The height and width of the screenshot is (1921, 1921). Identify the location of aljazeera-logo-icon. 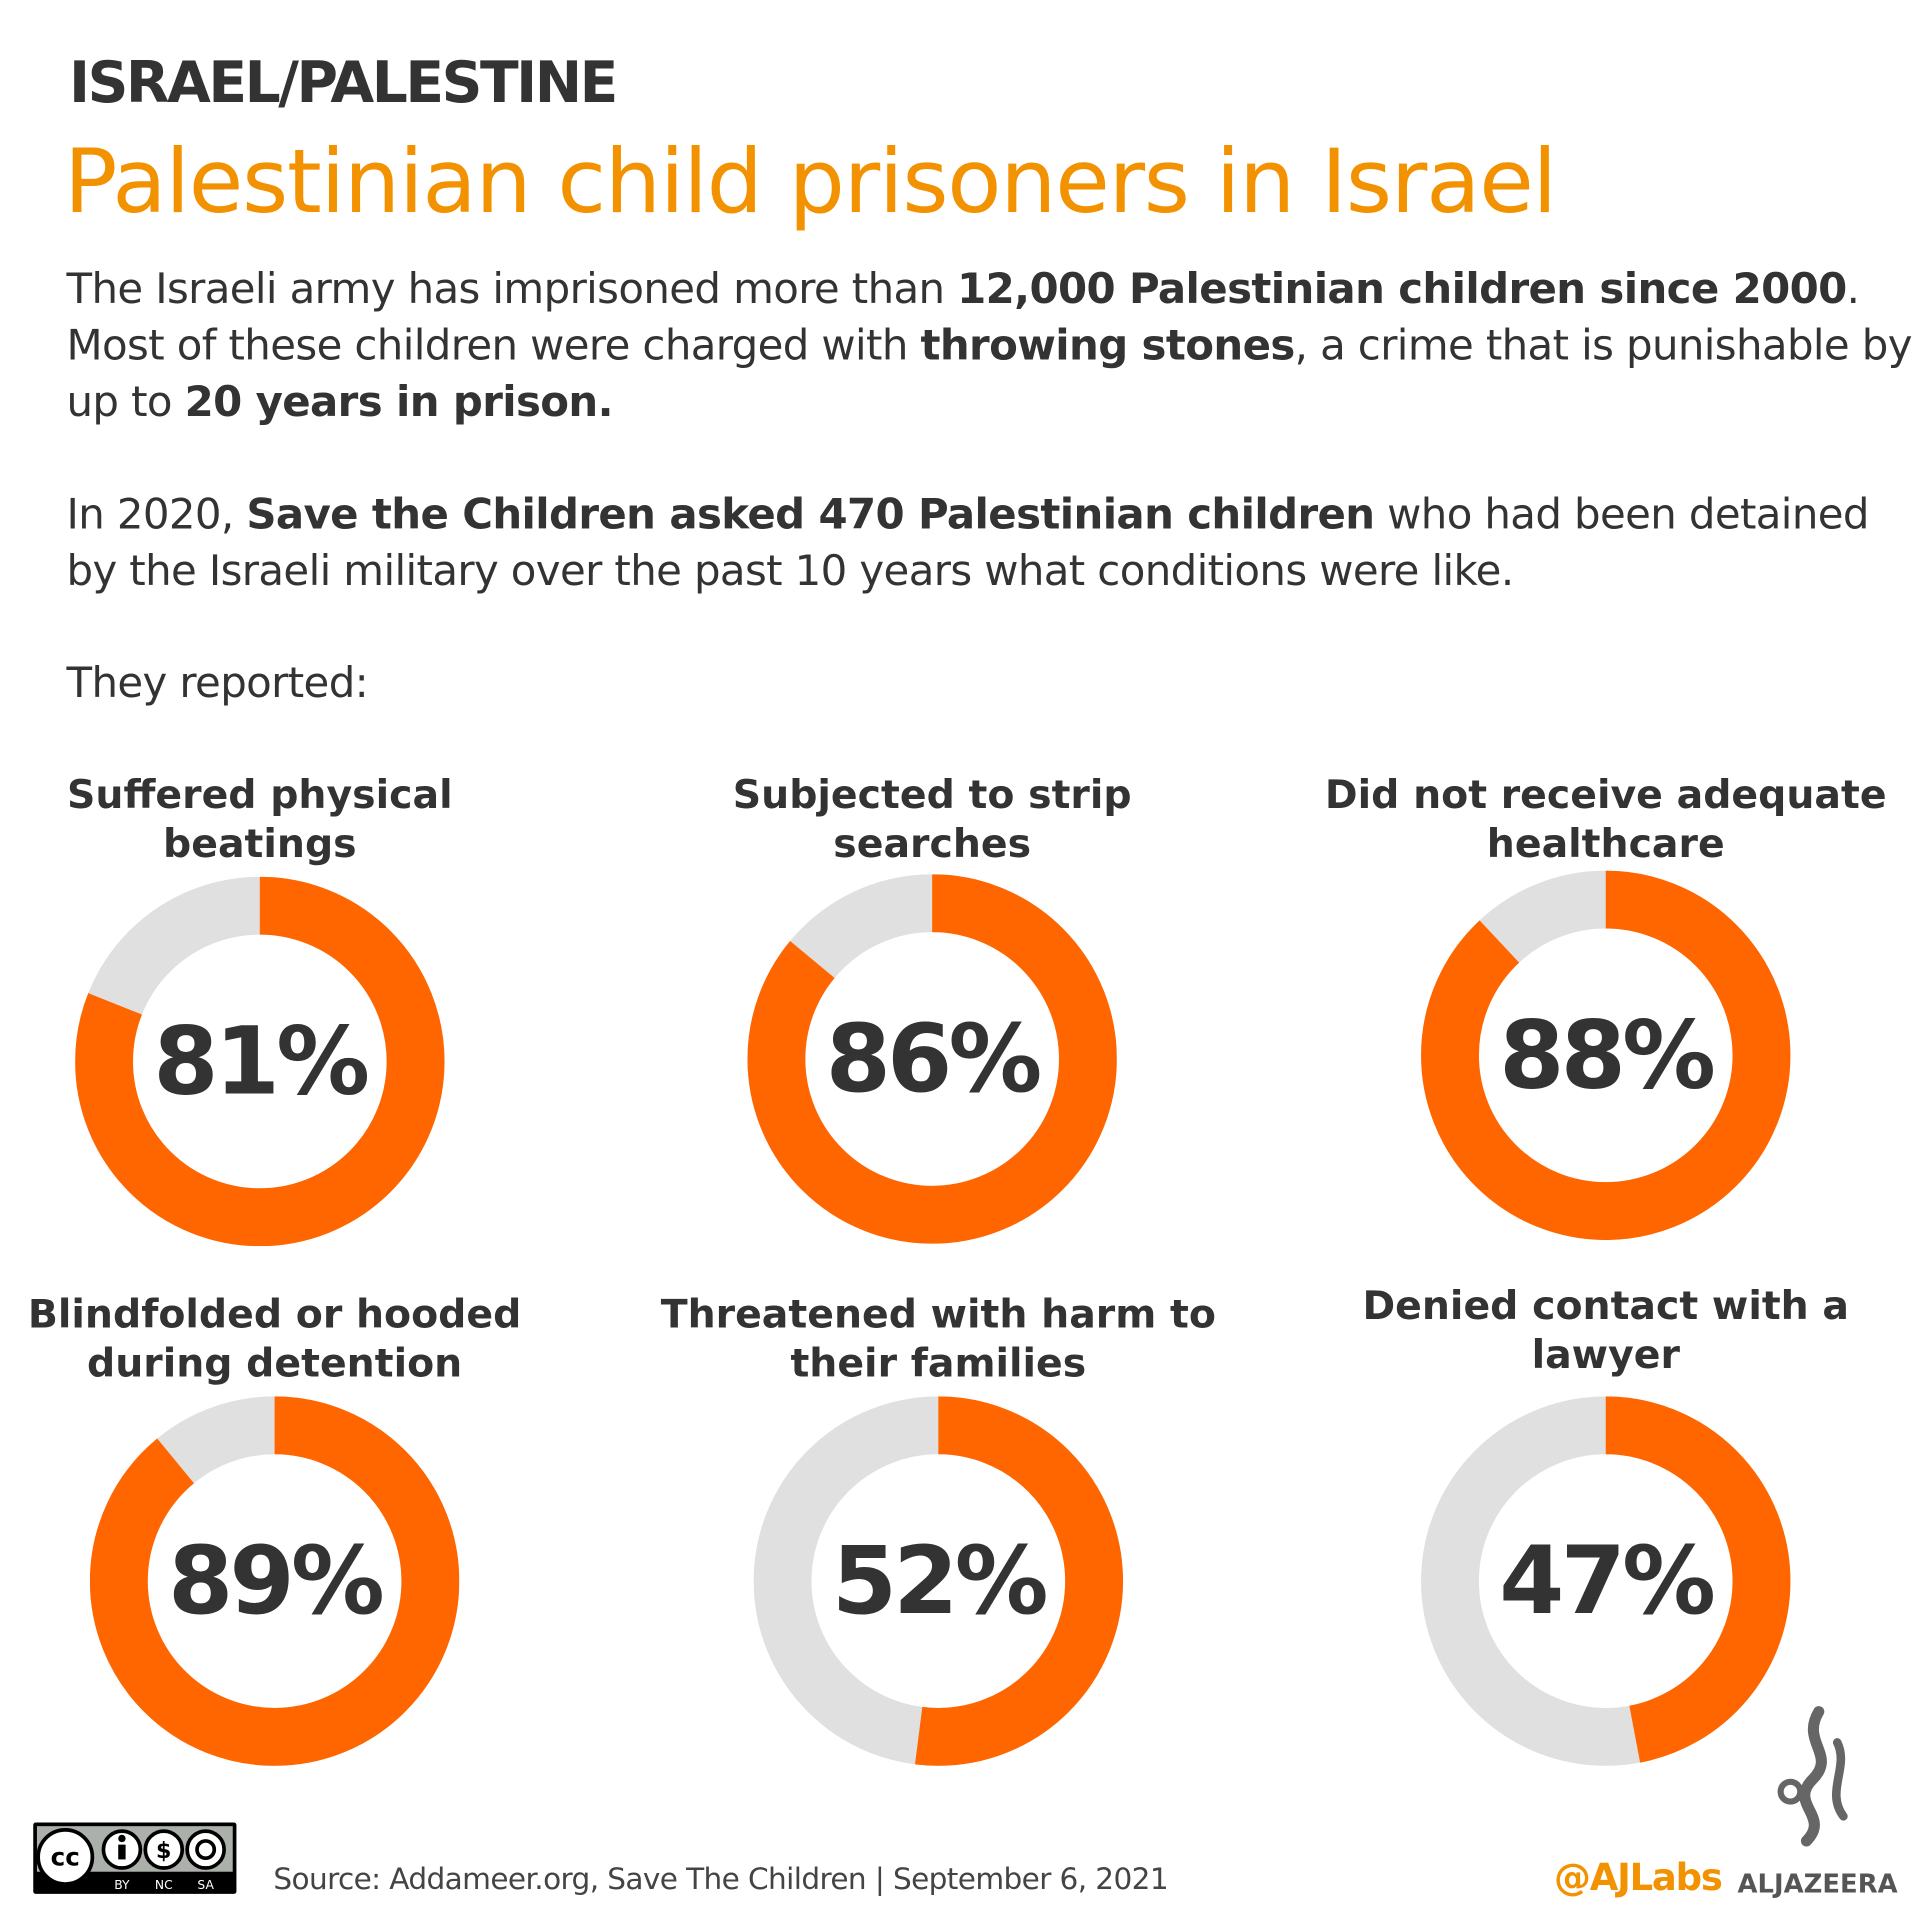
(1818, 1781).